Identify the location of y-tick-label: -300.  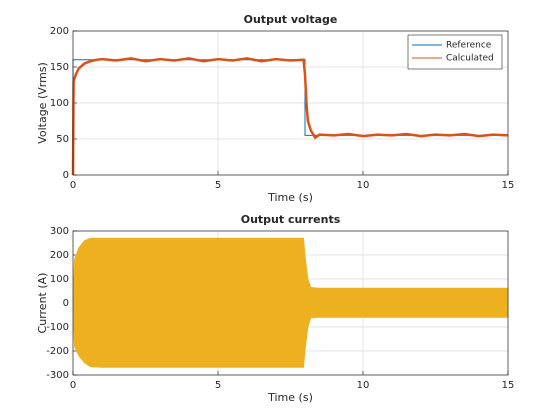
(57, 375).